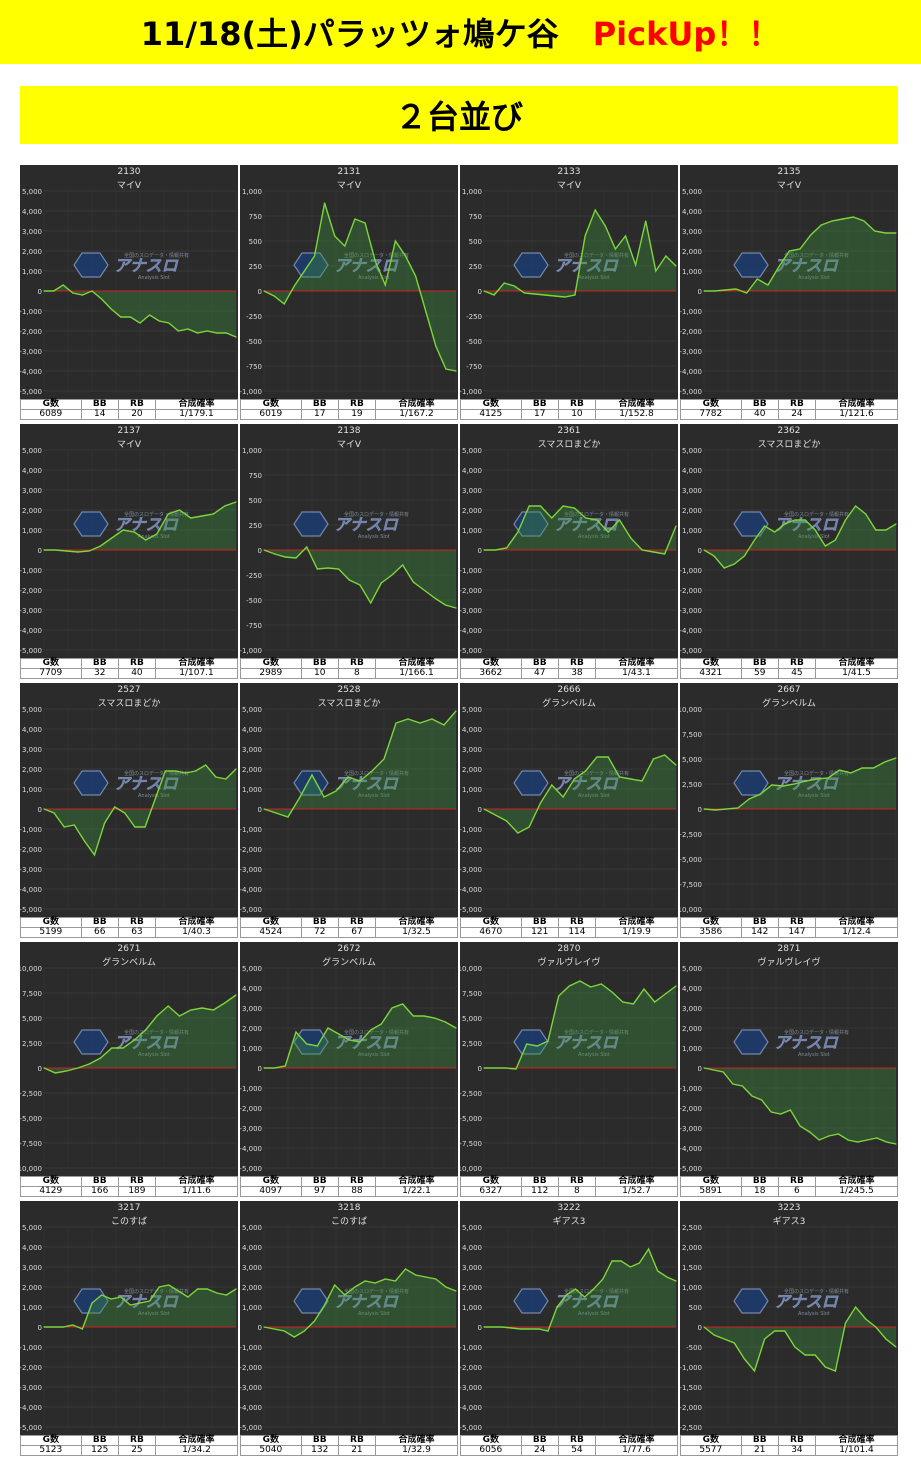 Image resolution: width=921 pixels, height=1459 pixels. Describe the element at coordinates (51, 932) in the screenshot. I see `stat-value-g: 5199` at that location.